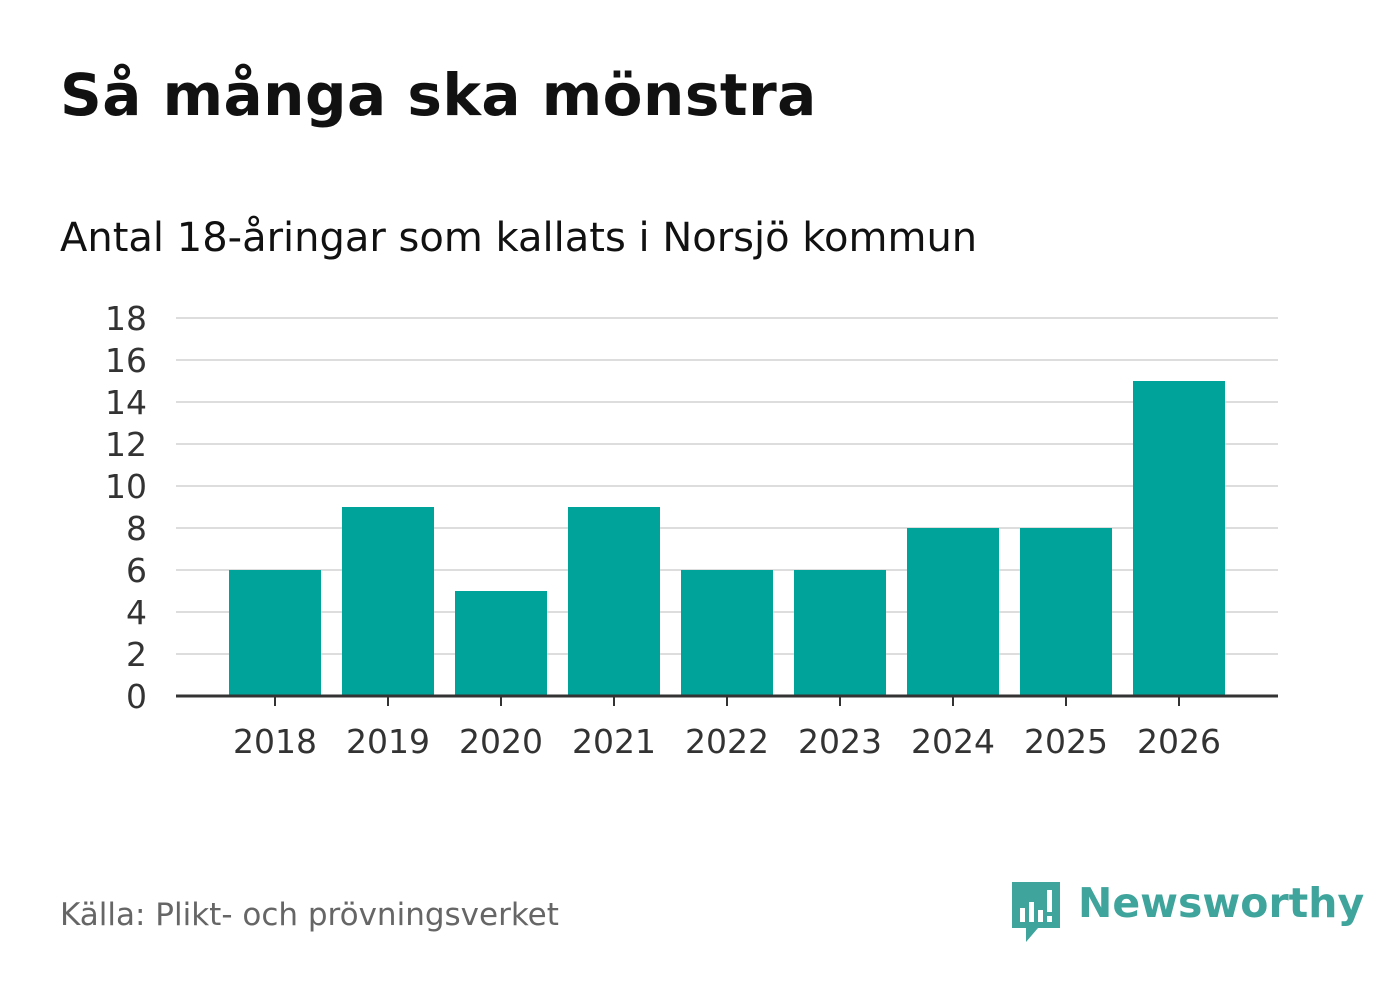  I want to click on bar-2018, so click(275, 633).